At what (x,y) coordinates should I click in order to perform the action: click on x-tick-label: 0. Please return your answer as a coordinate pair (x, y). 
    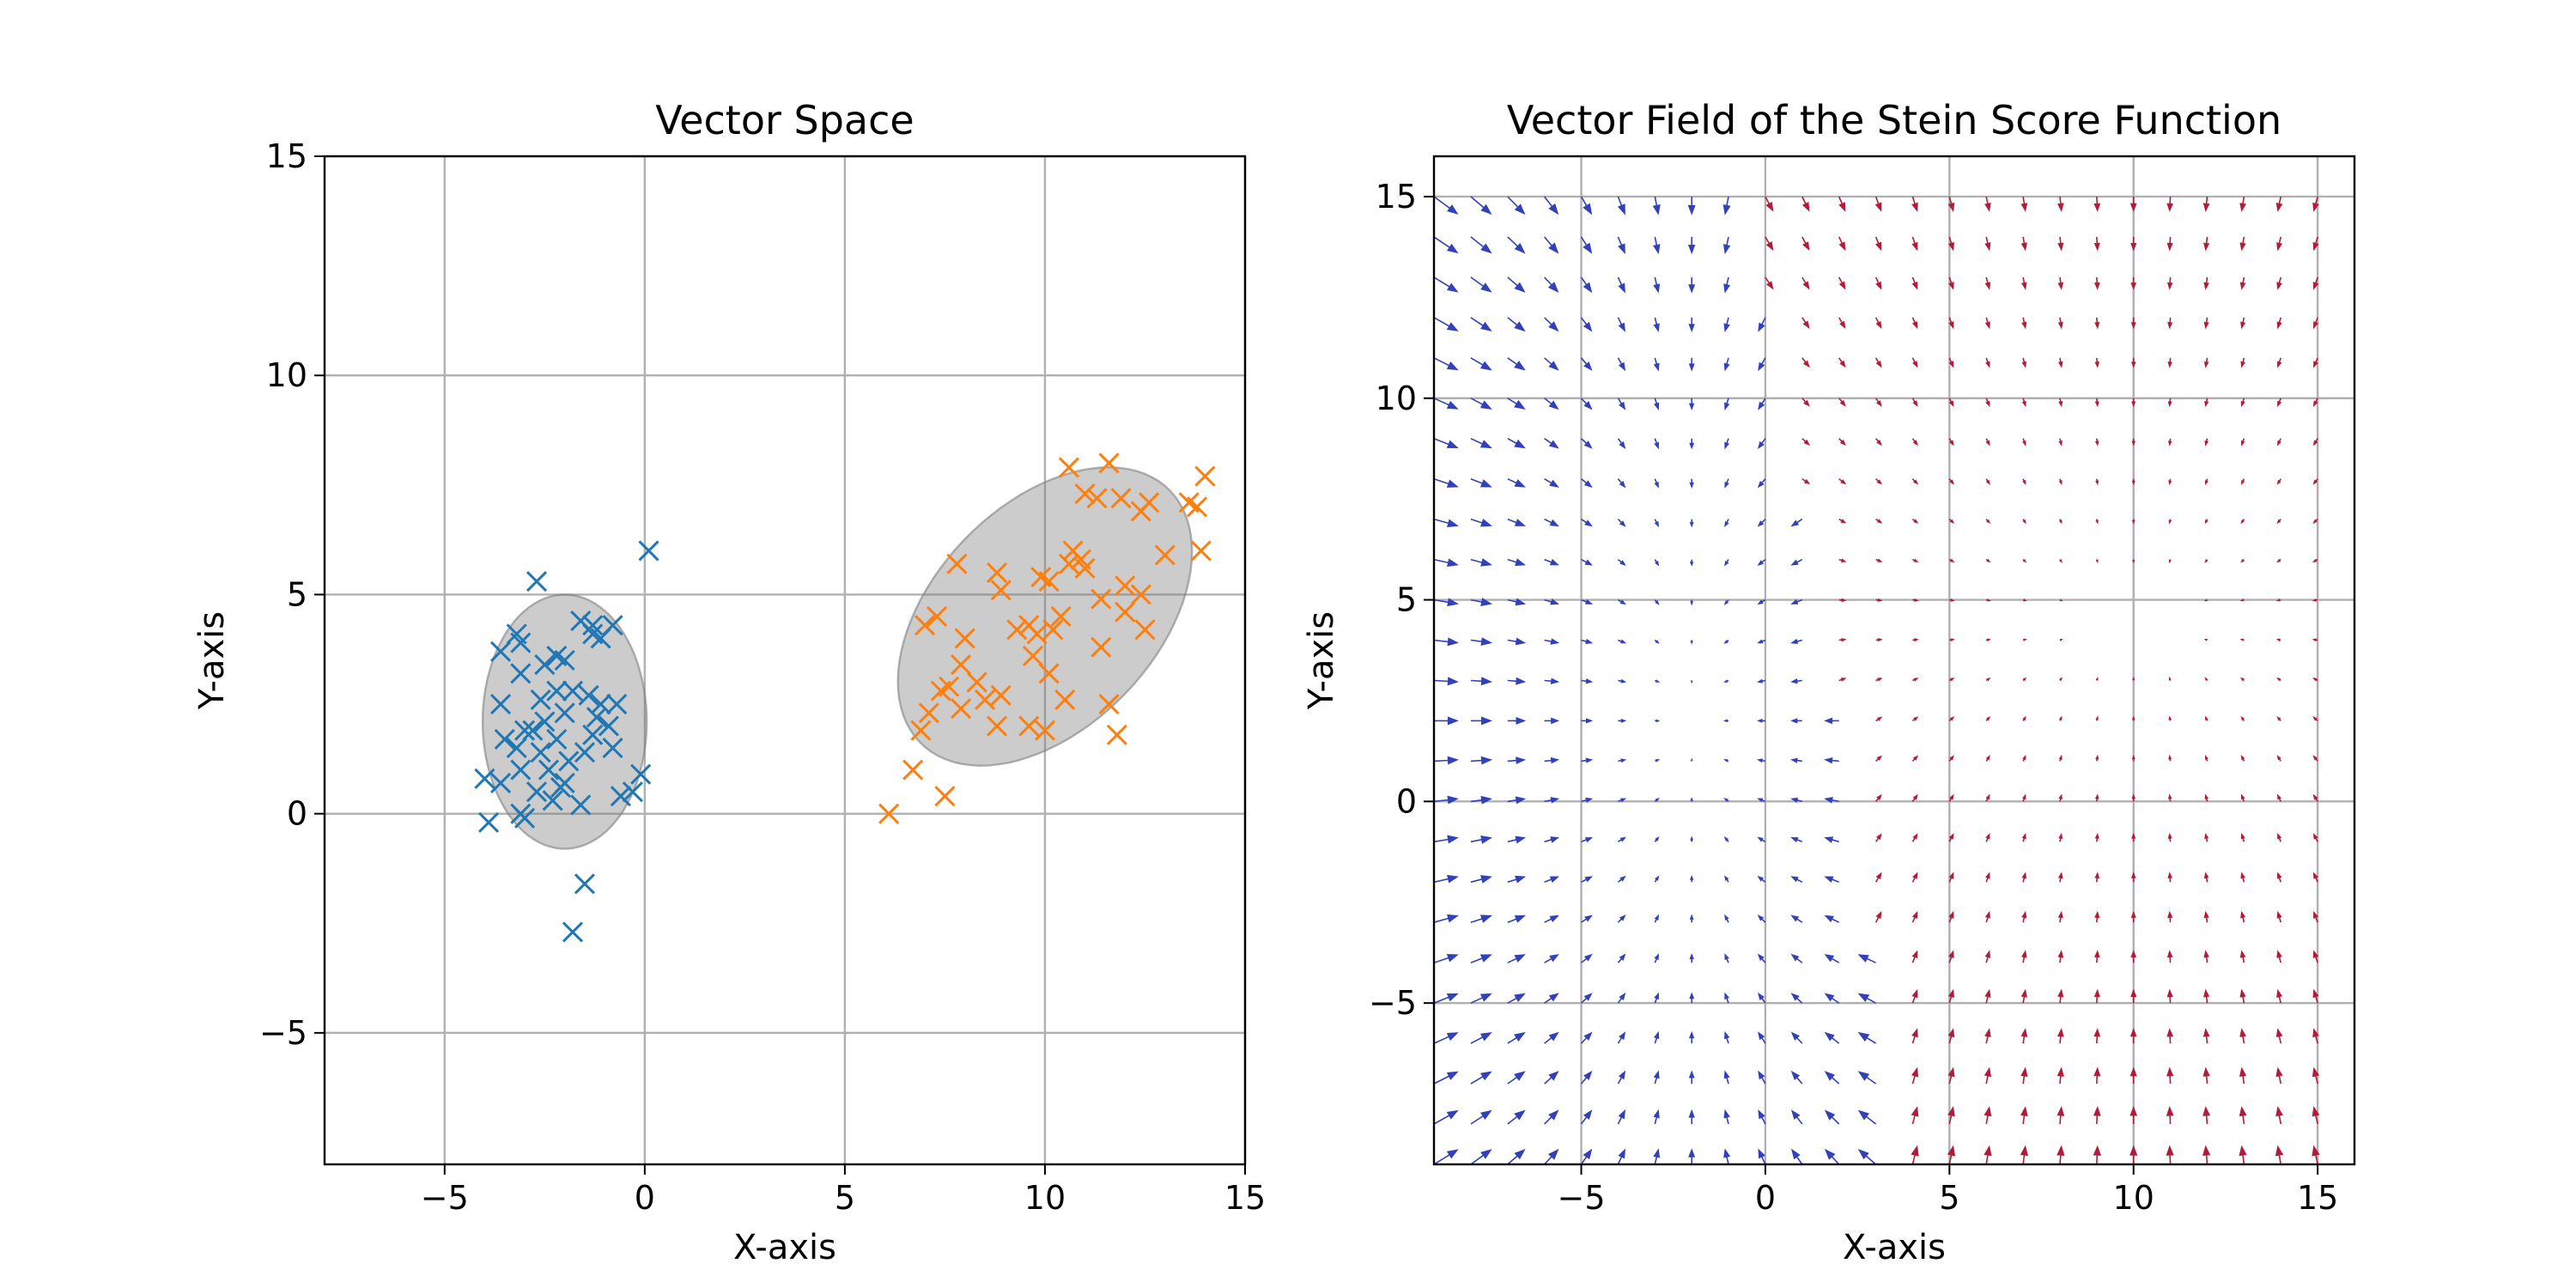
    Looking at the image, I should click on (645, 1198).